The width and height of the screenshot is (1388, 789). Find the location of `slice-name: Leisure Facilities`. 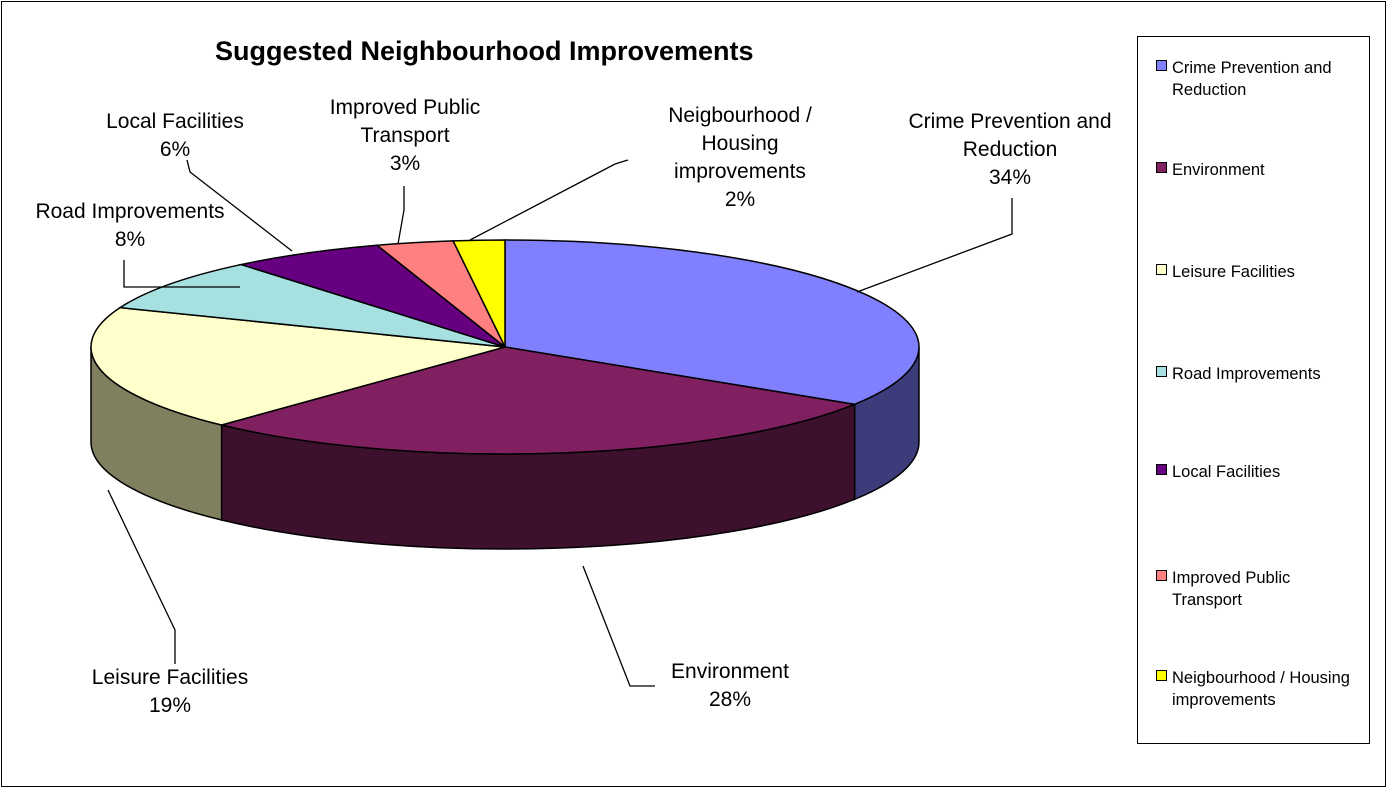

slice-name: Leisure Facilities is located at coordinates (170, 677).